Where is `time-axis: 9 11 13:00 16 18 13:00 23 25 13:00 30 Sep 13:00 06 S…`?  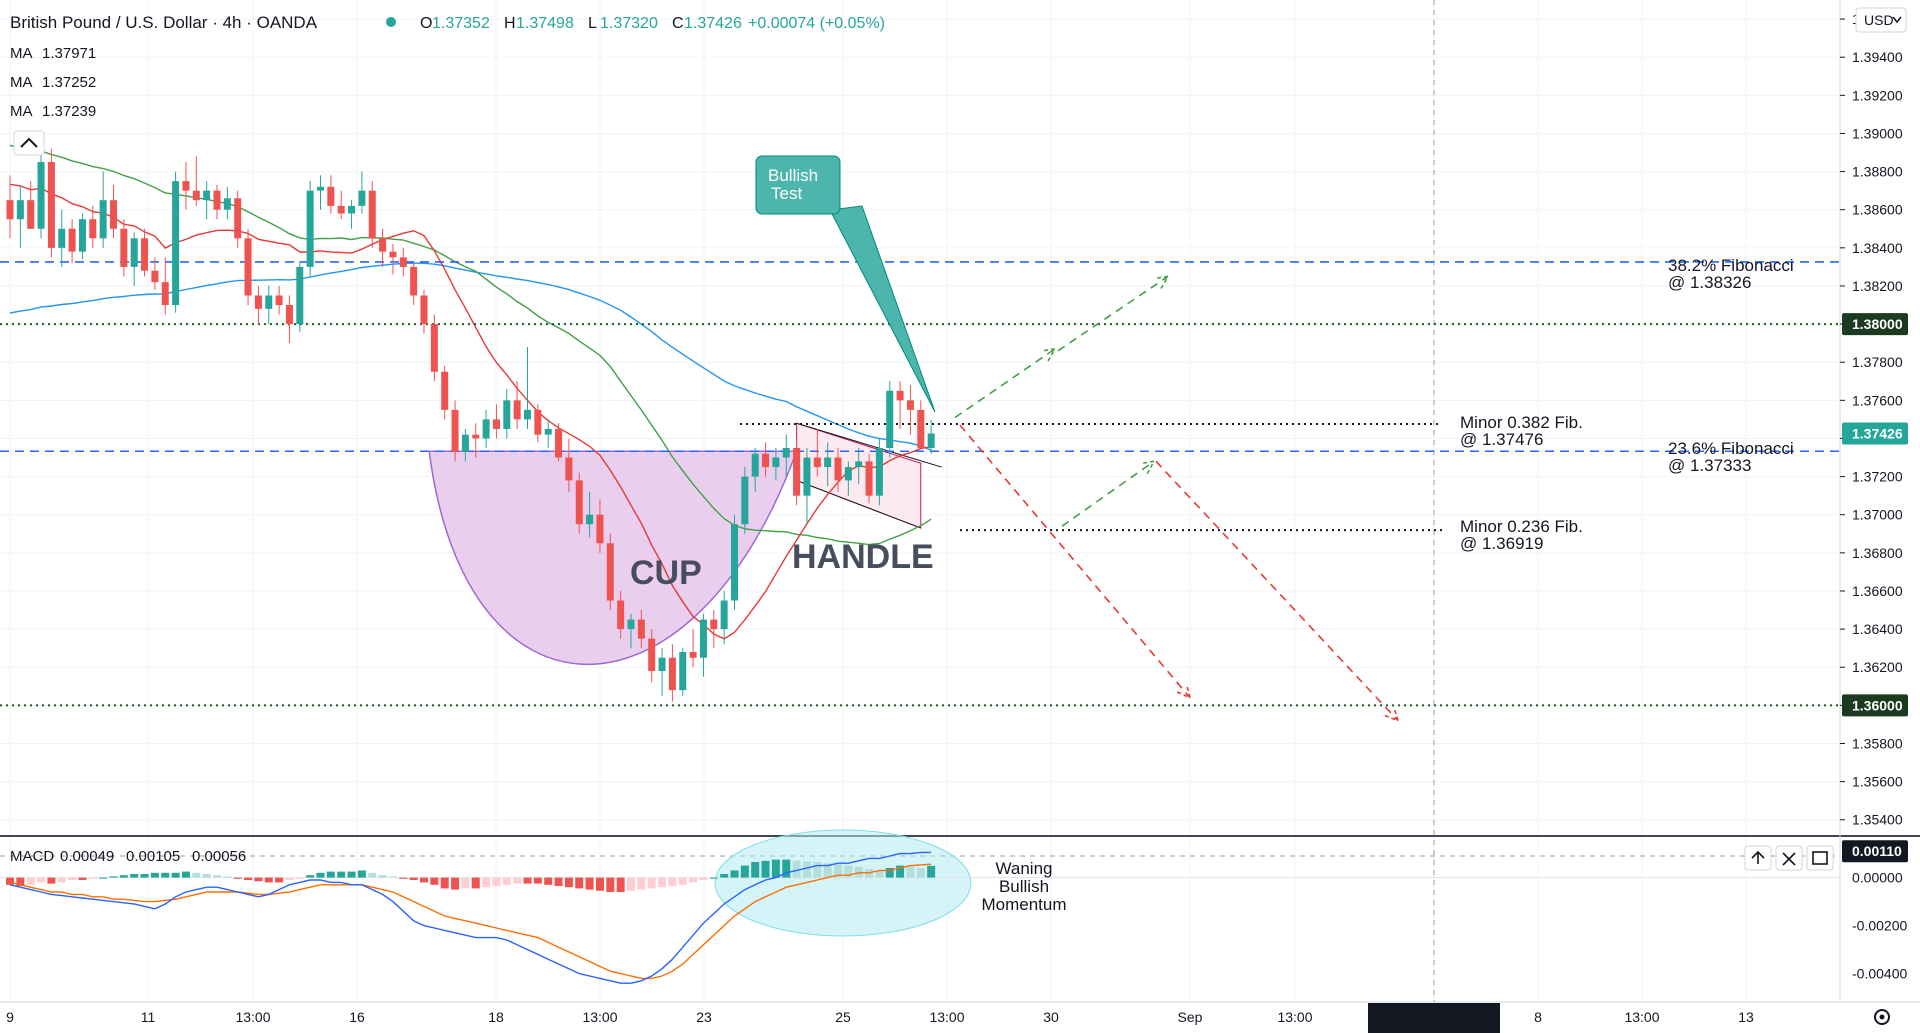 time-axis: 9 11 13:00 16 18 13:00 23 25 13:00 30 Sep 13:00 06 S… is located at coordinates (880, 1018).